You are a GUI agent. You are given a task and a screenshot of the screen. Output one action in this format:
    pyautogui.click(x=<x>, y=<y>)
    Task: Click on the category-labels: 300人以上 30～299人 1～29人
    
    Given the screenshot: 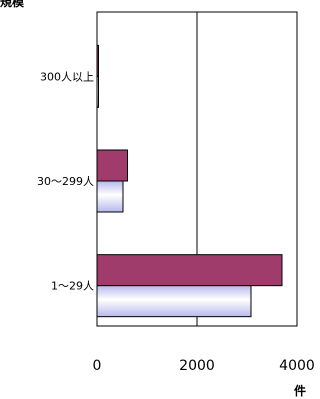 What is the action you would take?
    pyautogui.click(x=65, y=181)
    